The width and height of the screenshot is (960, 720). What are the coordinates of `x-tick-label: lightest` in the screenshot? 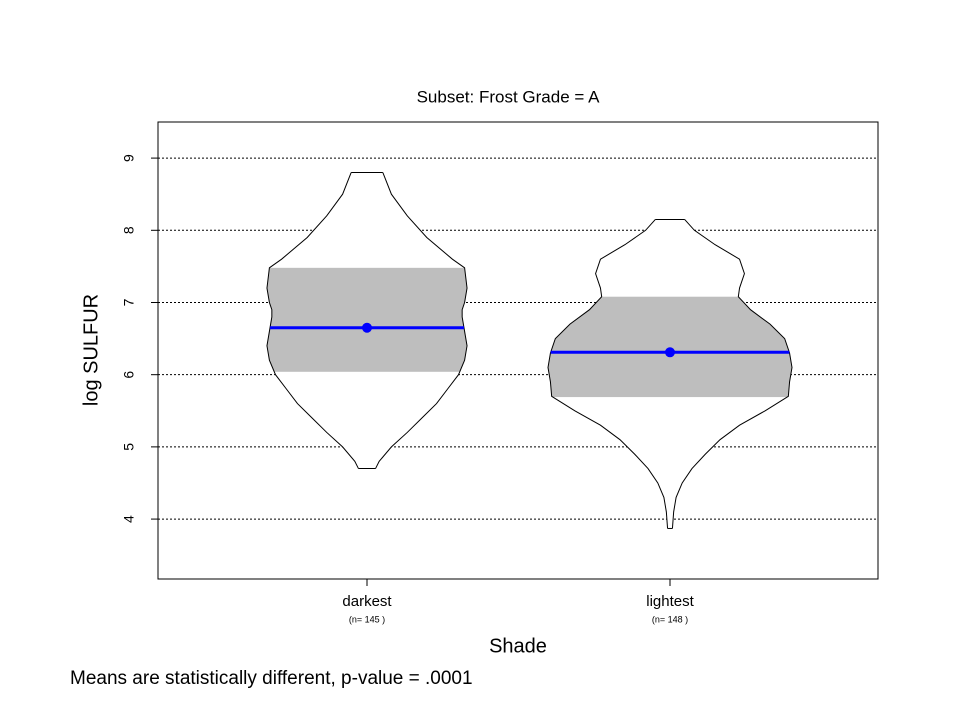 It's located at (670, 601).